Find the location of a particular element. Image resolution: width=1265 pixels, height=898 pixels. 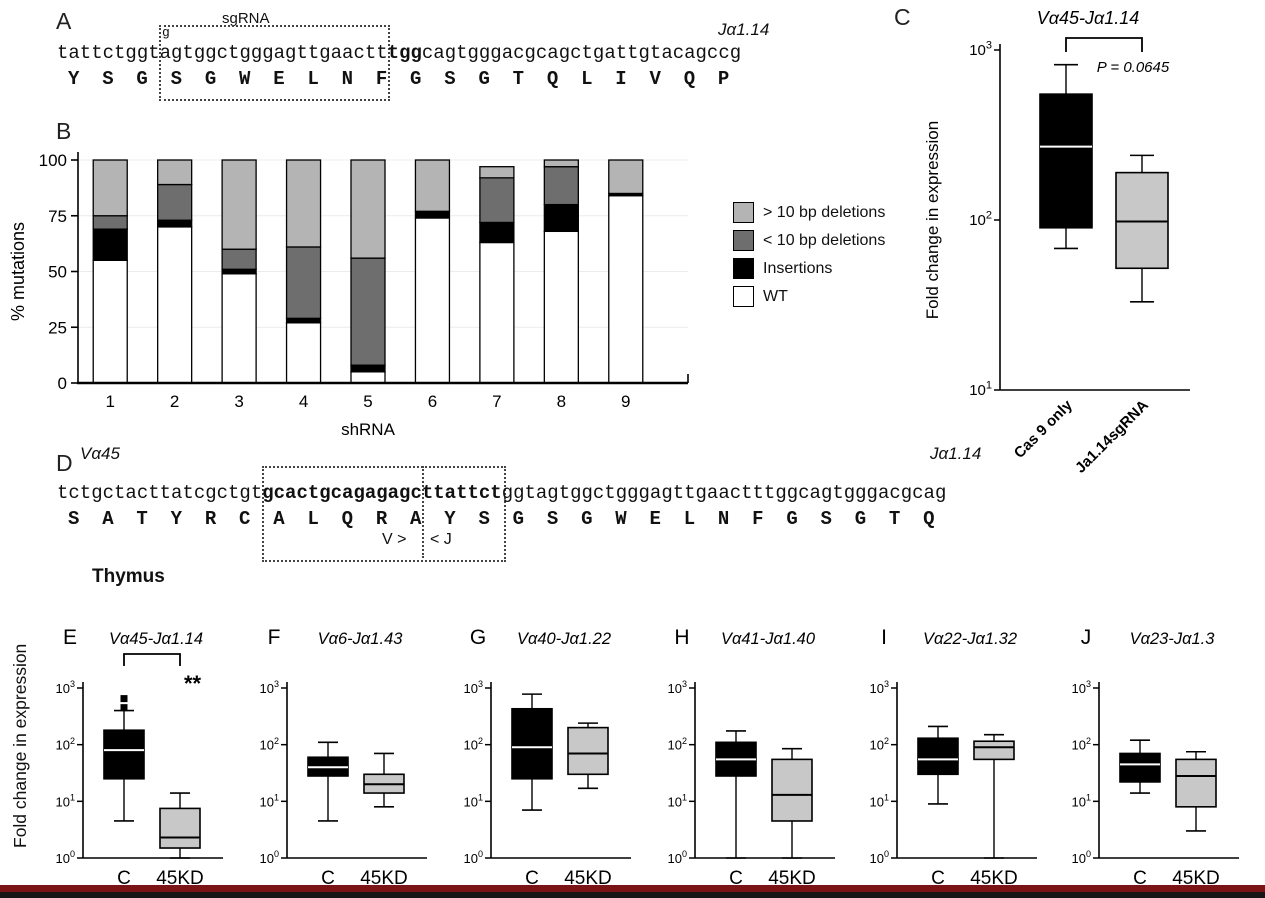

y-tick-label: 0 is located at coordinates (62, 383).